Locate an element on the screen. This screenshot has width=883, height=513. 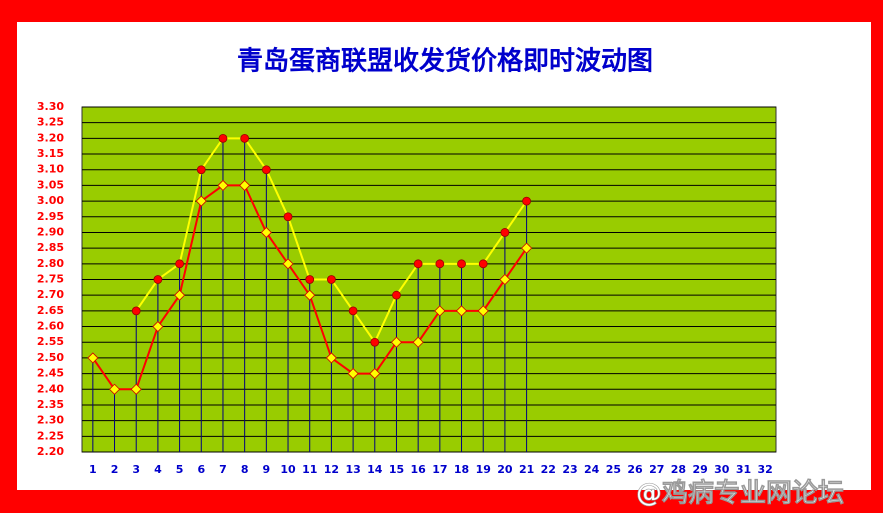
y-tick-label: 2.85 is located at coordinates (50, 247).